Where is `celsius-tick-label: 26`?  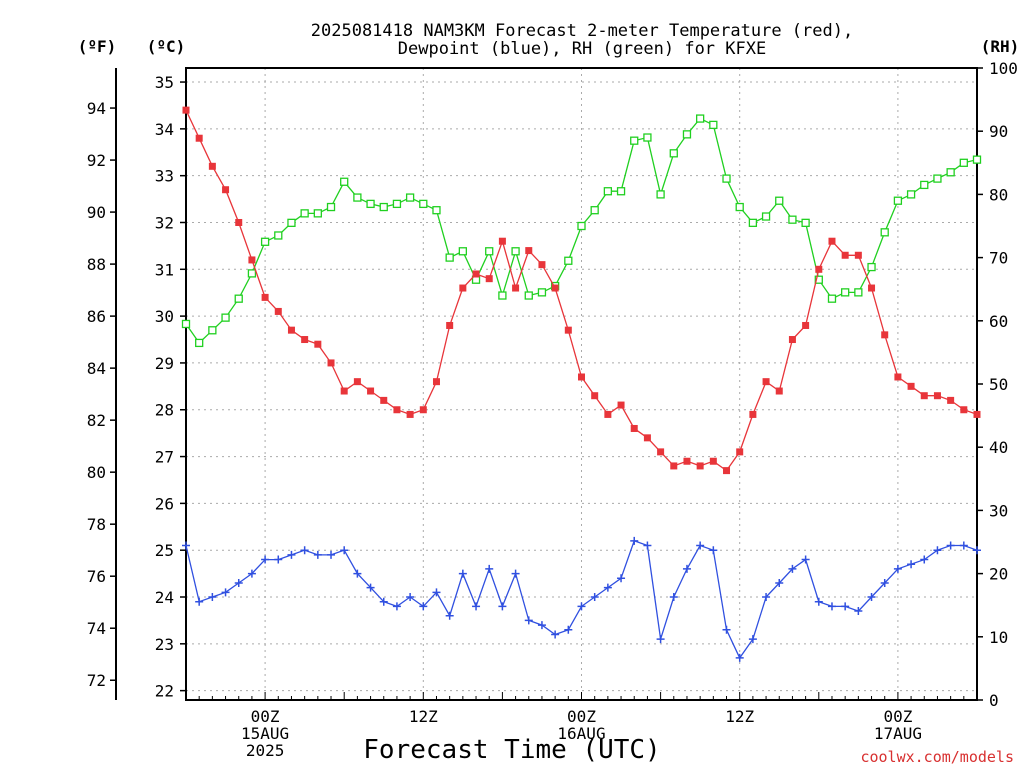 celsius-tick-label: 26 is located at coordinates (164, 503).